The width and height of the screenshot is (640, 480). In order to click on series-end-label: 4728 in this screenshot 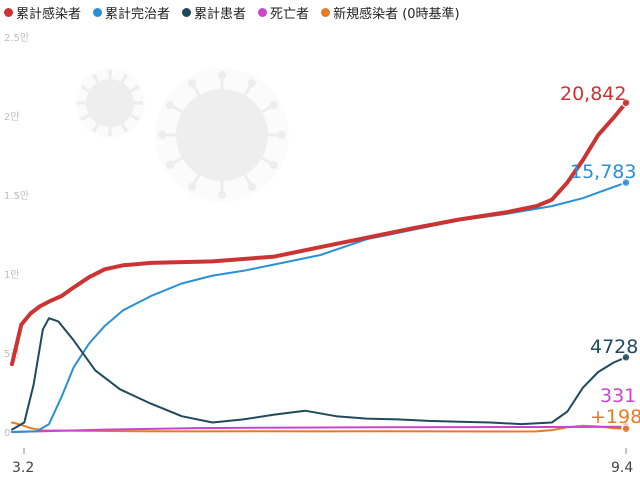, I will do `click(614, 347)`.